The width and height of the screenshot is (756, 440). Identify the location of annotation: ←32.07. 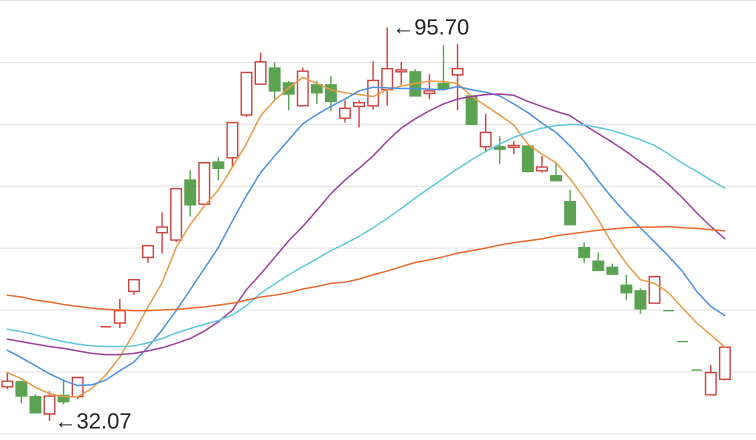
(93, 421).